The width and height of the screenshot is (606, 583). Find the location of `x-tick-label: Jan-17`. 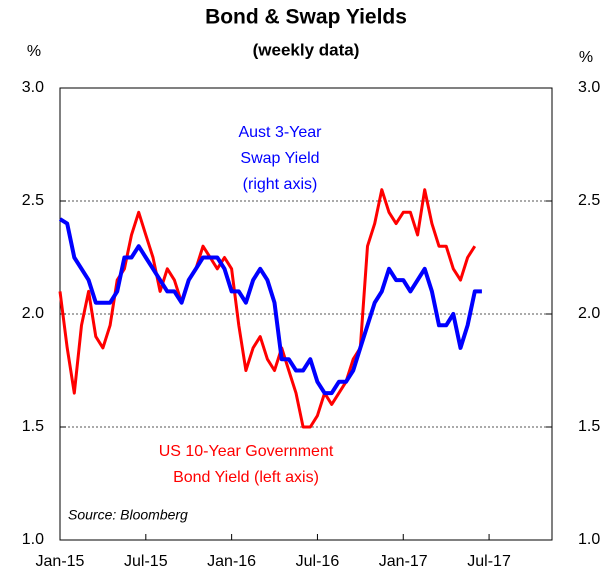

x-tick-label: Jan-17 is located at coordinates (403, 561).